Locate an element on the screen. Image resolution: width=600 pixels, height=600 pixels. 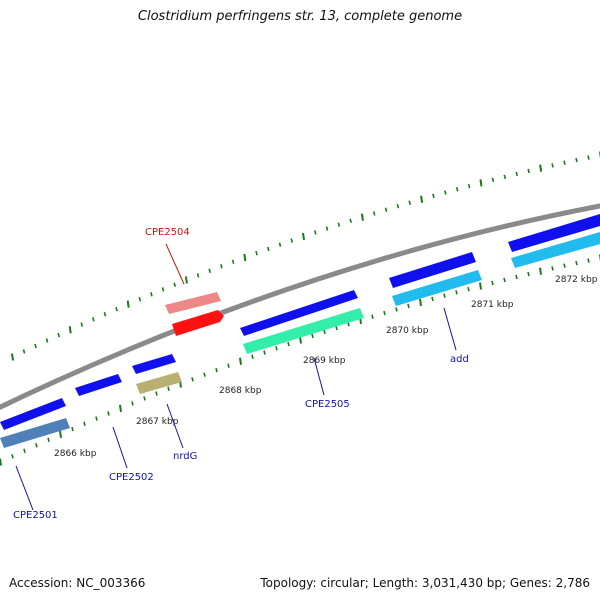
gene-block-cpe2505 is located at coordinates (303, 331).